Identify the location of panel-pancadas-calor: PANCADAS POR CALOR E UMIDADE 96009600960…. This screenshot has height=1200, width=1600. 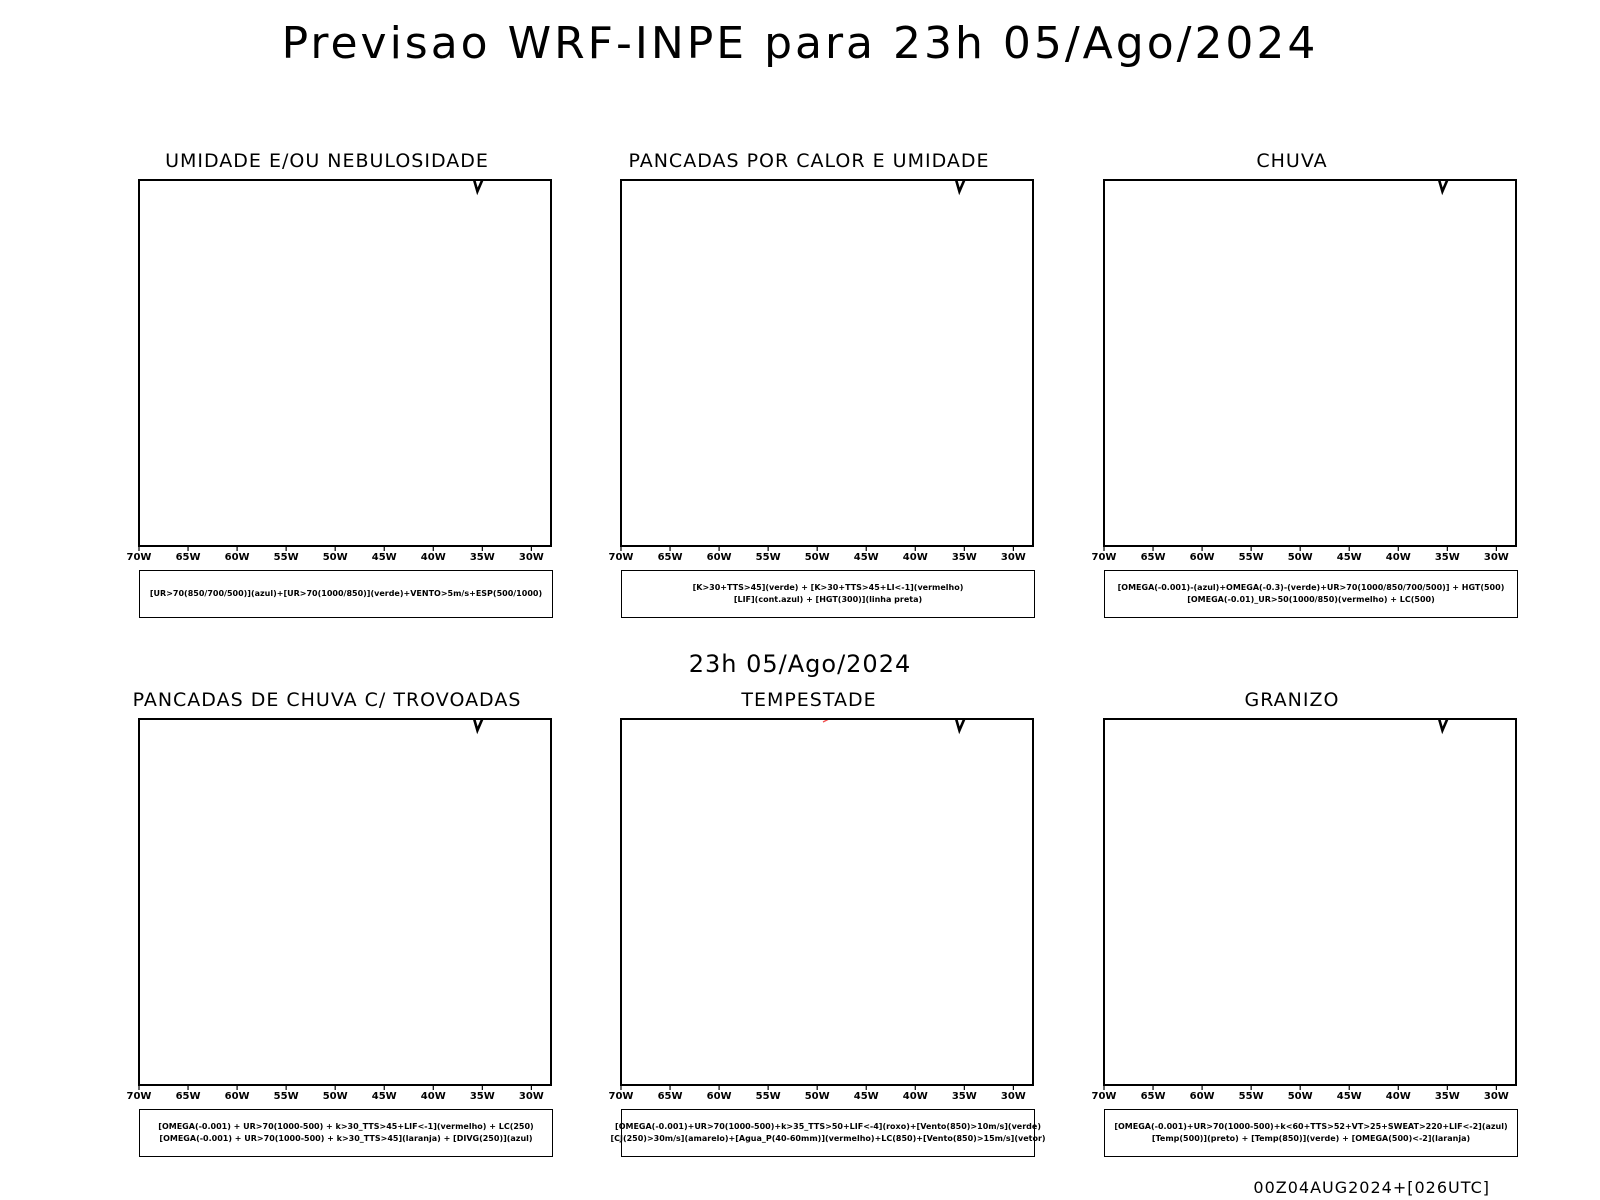
(809, 390).